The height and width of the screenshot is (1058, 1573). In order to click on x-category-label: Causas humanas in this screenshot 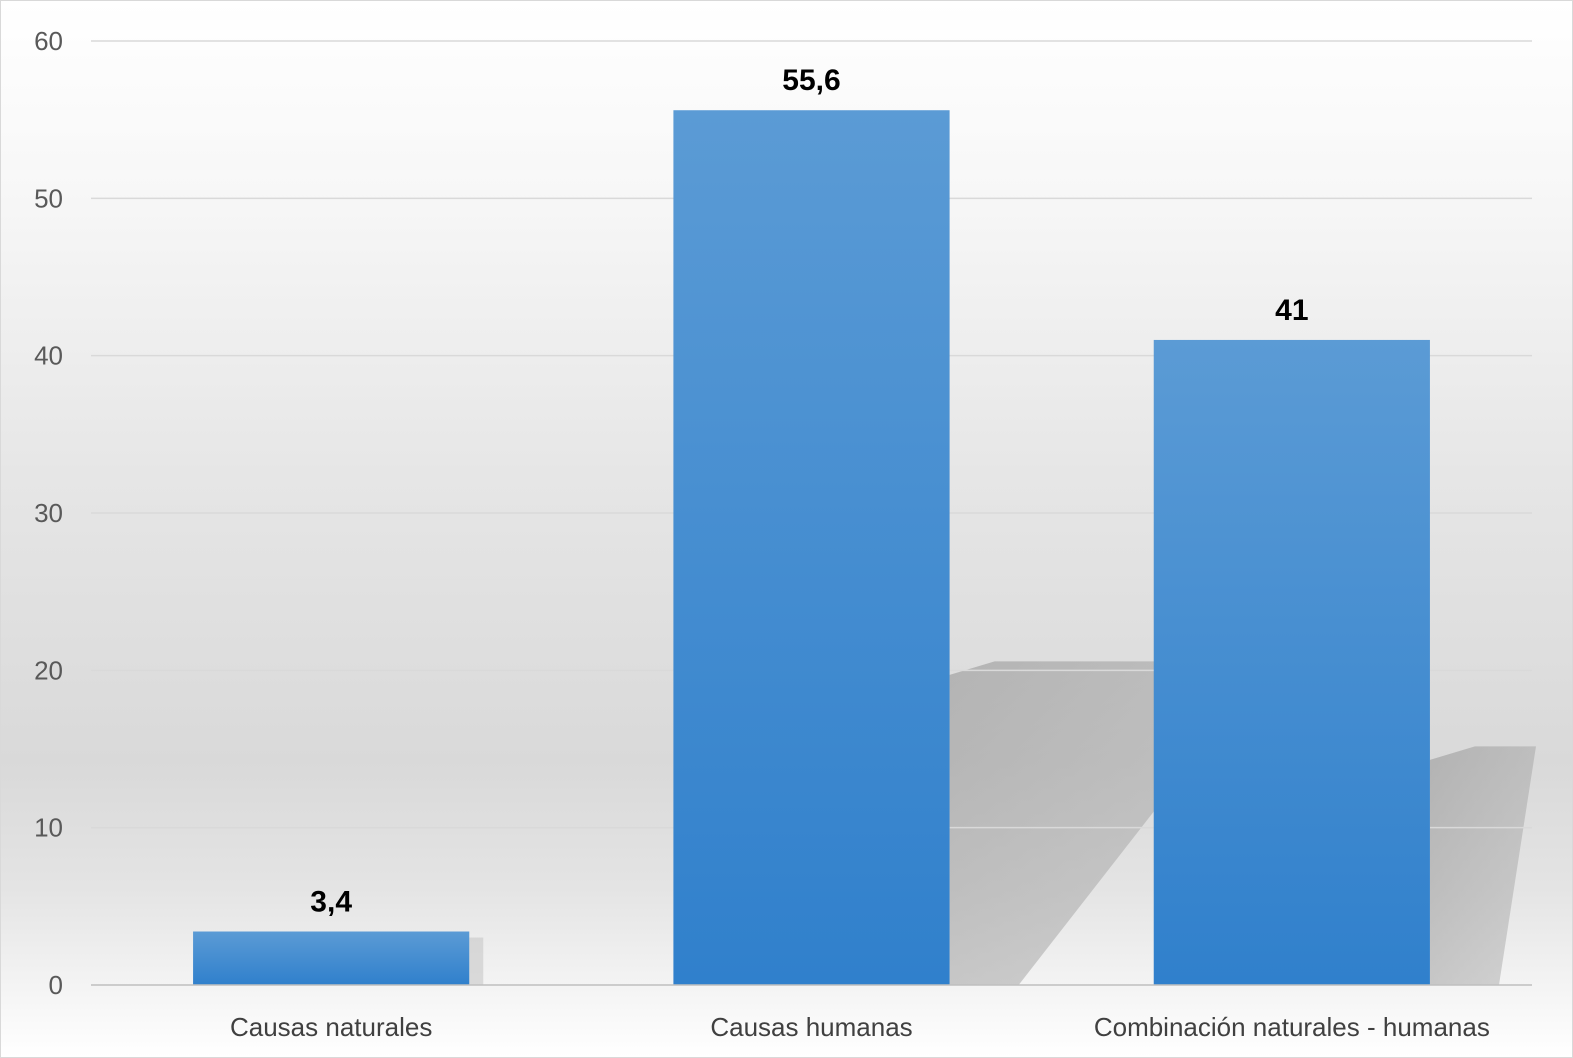, I will do `click(811, 1027)`.